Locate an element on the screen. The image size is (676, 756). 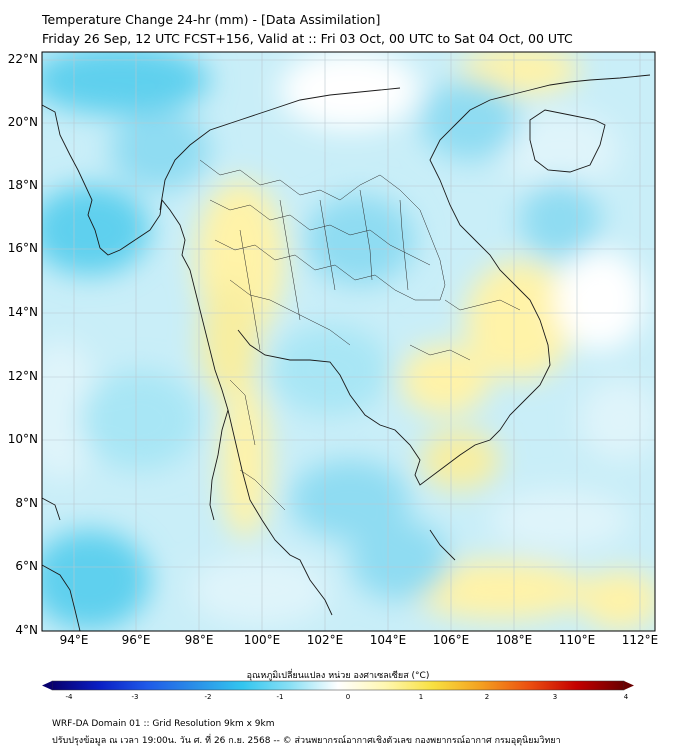
lon-label: 102°E is located at coordinates (325, 640).